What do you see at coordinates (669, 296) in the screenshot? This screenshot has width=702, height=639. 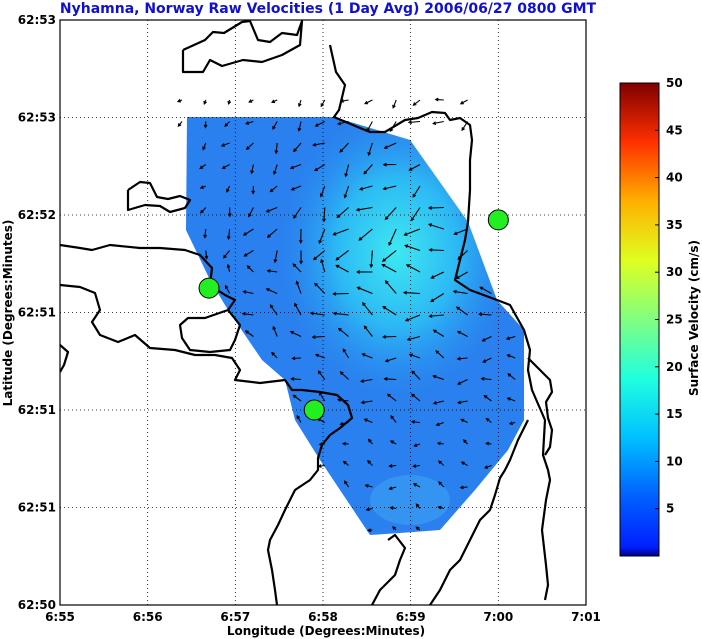 I see `colorbar-ticks: 5 10 15 20 25 30 35 40 45 50` at bounding box center [669, 296].